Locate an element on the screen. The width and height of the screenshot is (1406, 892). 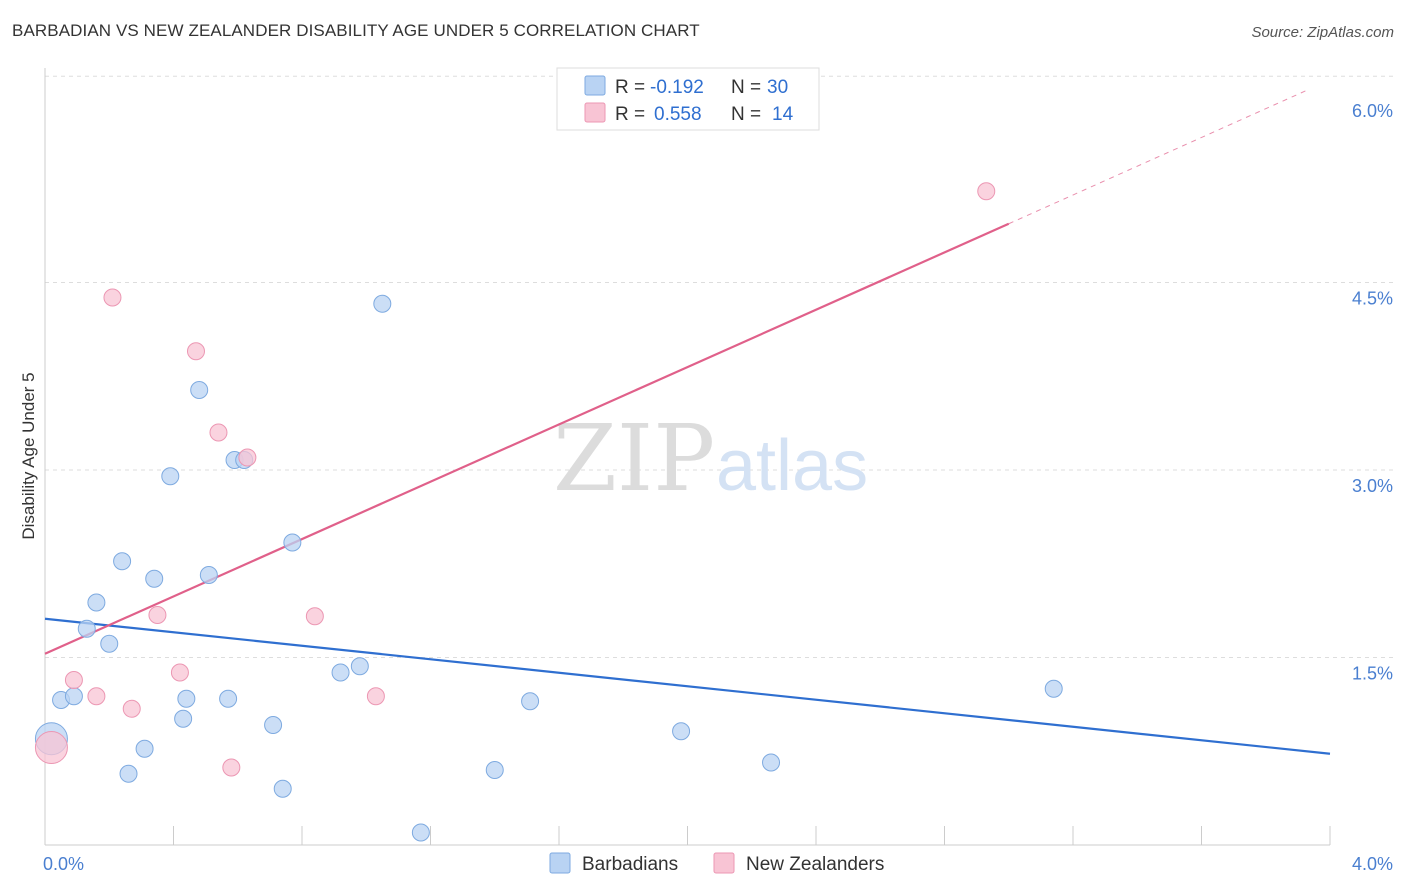
legend-swatch-new-zealanders is located at coordinates (595, 112).